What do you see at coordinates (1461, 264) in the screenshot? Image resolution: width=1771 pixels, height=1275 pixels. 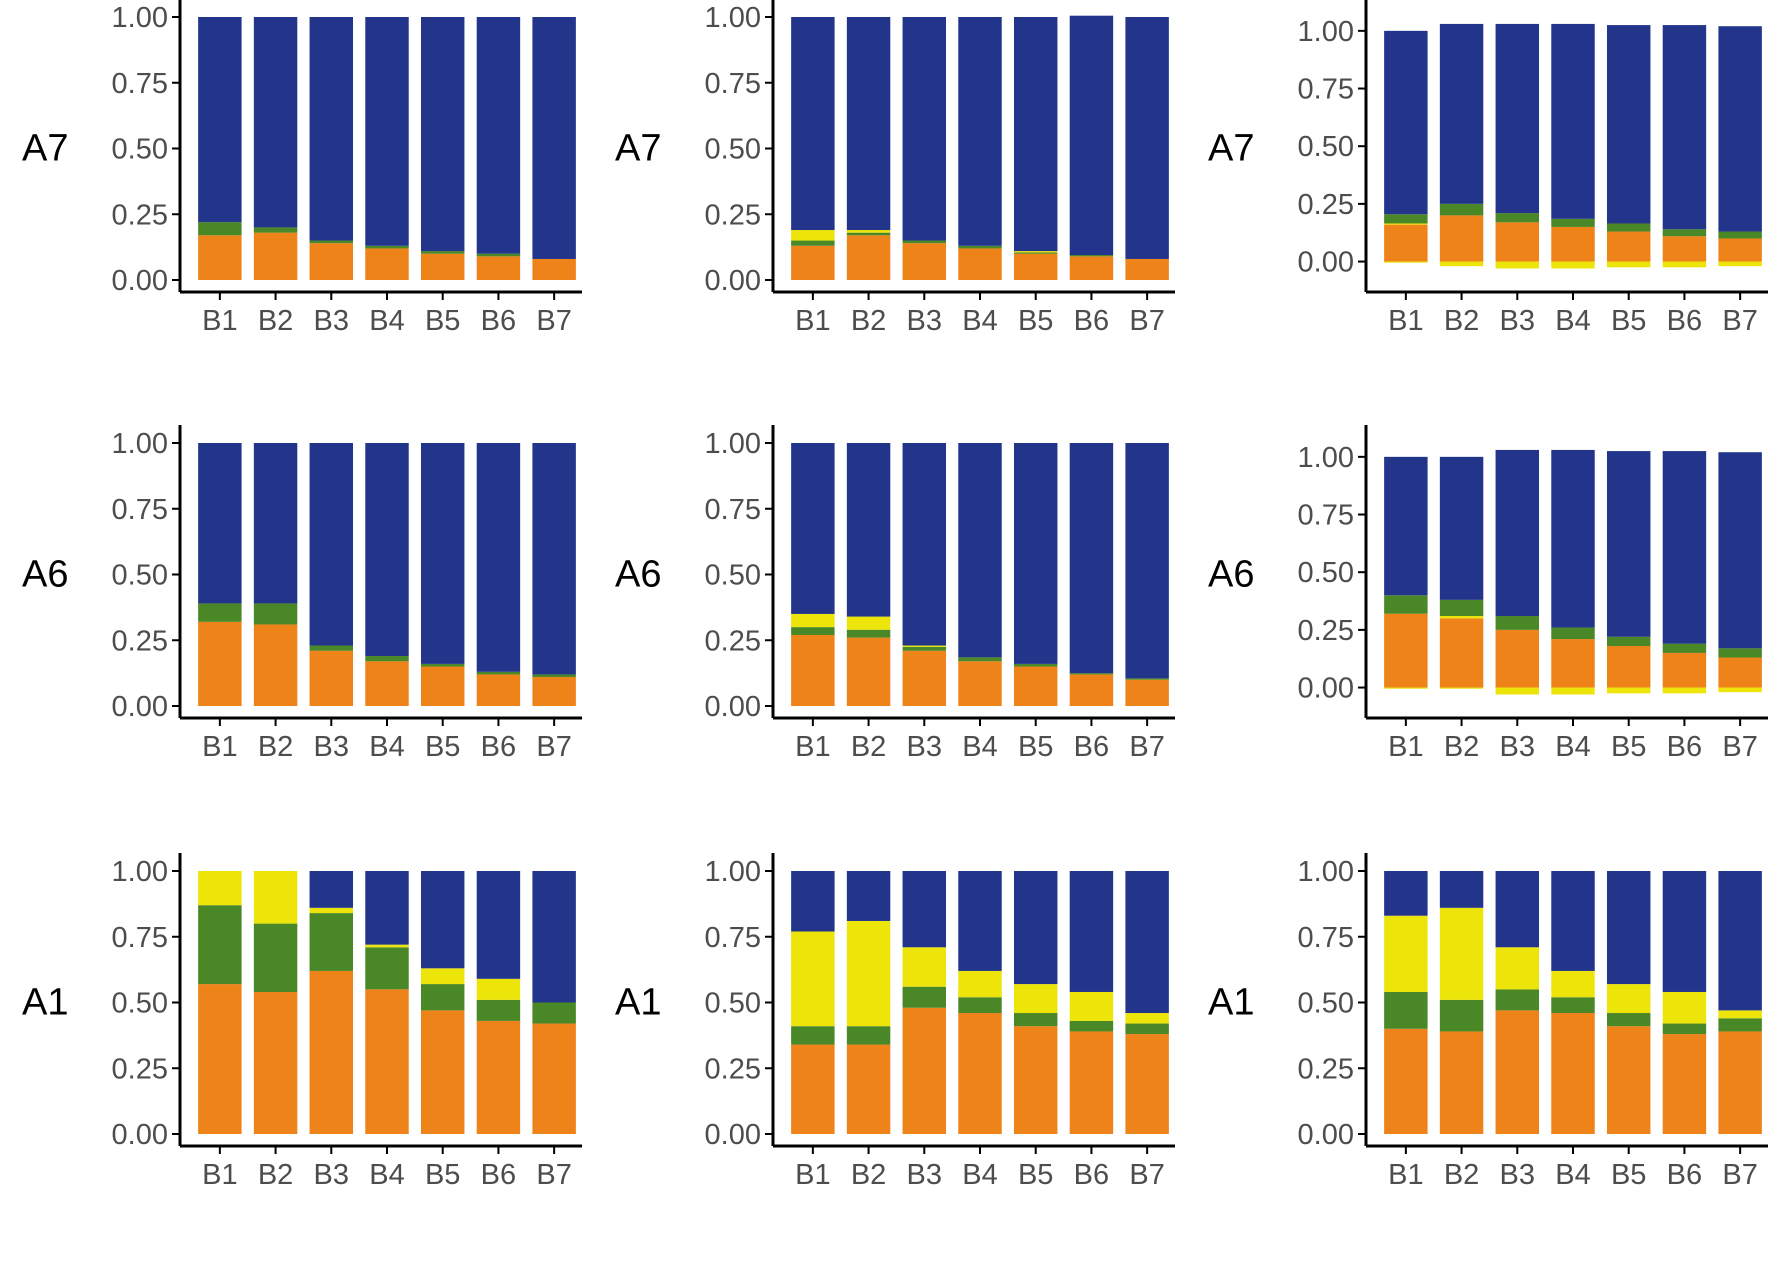 I see `bar-B2-yellow-negative` at bounding box center [1461, 264].